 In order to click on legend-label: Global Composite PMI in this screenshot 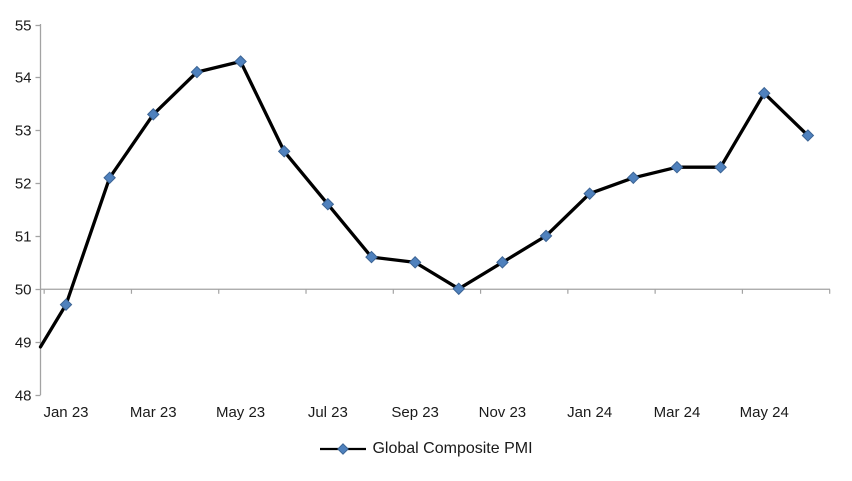, I will do `click(452, 448)`.